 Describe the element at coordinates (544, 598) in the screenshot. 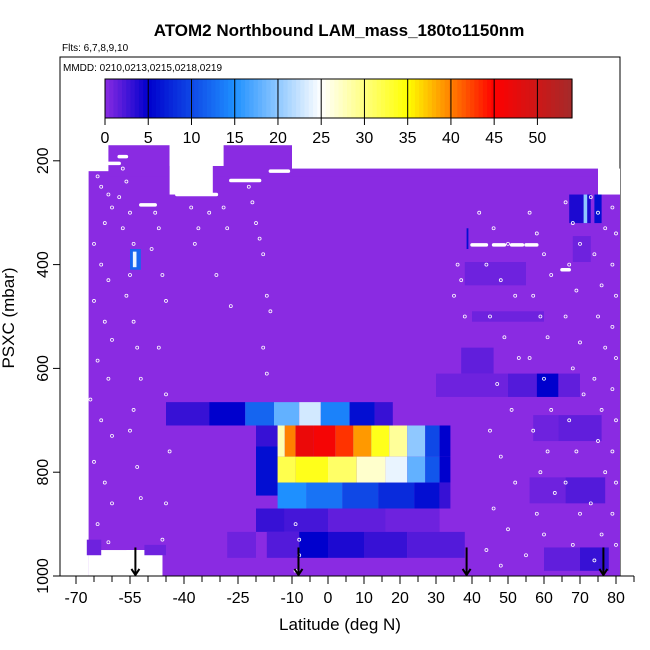

I see `x-tick-label: 60` at that location.